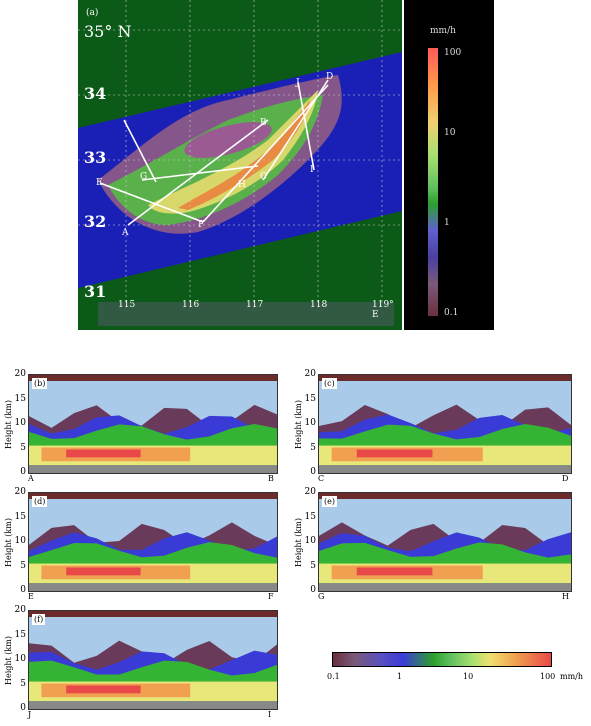 This screenshot has height=726, width=591. What do you see at coordinates (191, 305) in the screenshot?
I see `lon-label-116: 116` at bounding box center [191, 305].